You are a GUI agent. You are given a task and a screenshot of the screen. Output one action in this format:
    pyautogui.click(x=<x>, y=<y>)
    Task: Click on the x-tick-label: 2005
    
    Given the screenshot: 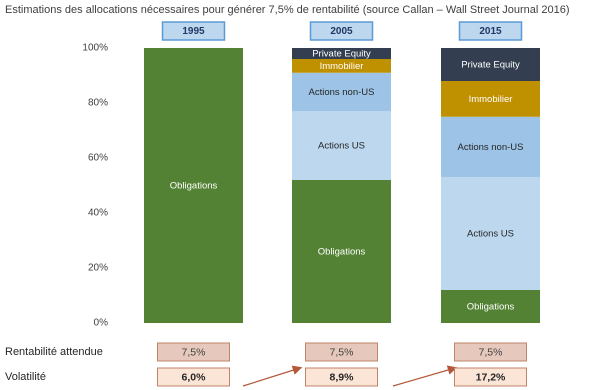 What is the action you would take?
    pyautogui.click(x=341, y=31)
    